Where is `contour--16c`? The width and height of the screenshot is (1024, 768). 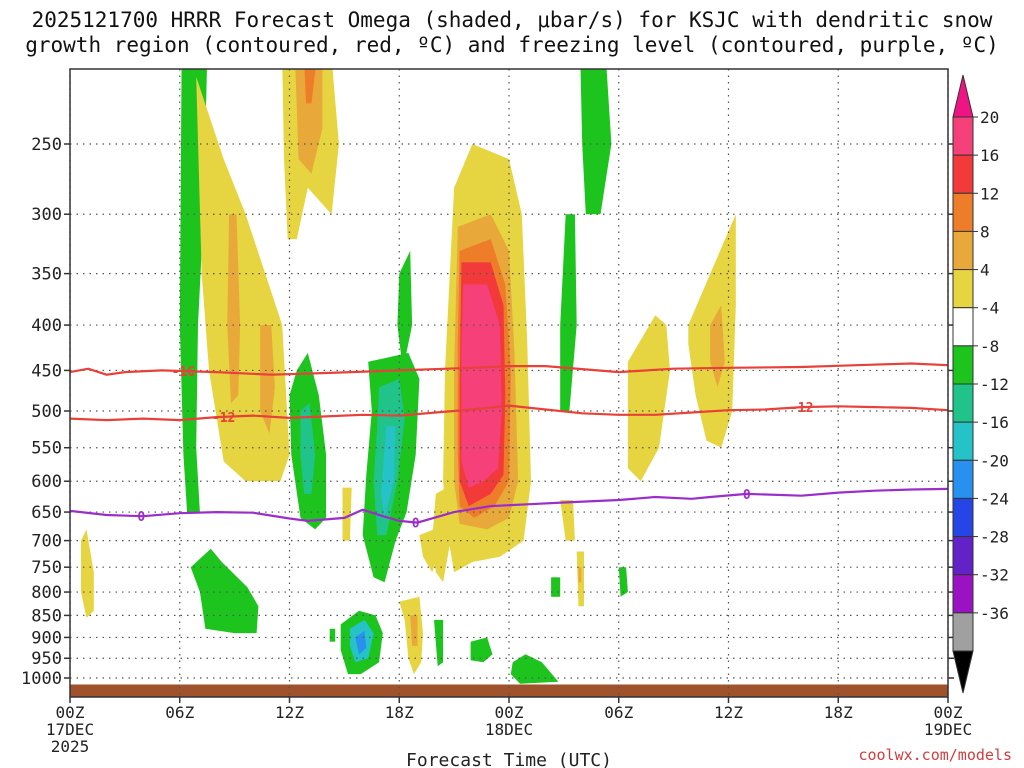
contour--16c is located at coordinates (509, 369).